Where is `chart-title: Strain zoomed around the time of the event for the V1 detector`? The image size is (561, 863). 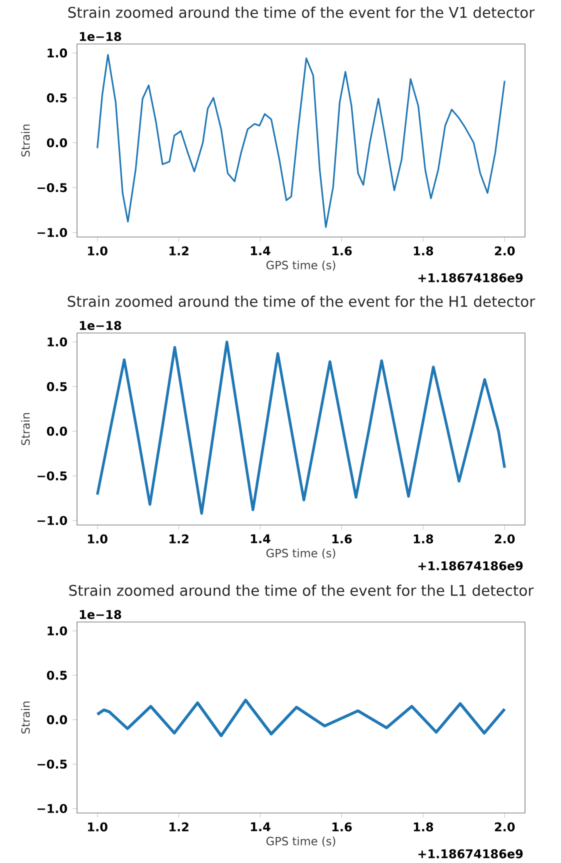
chart-title: Strain zoomed around the time of the event for the V1 detector is located at coordinates (301, 12).